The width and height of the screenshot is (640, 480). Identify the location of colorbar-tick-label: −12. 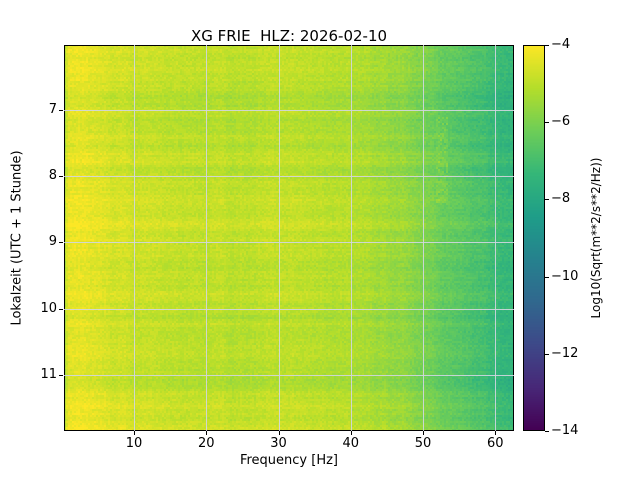
(565, 353).